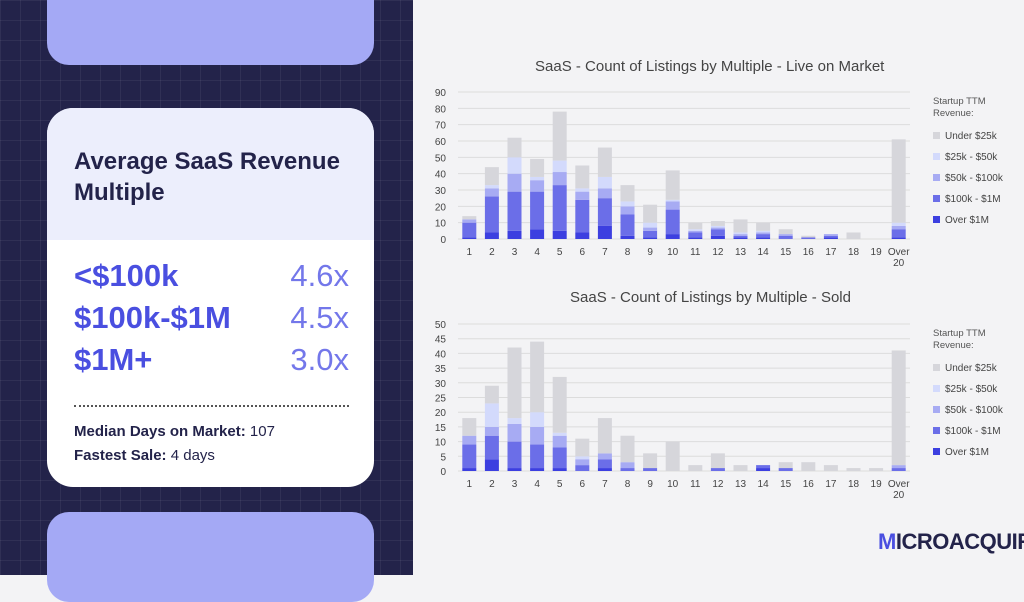 This screenshot has height=602, width=1024. I want to click on x-tick-label: 16, so click(809, 484).